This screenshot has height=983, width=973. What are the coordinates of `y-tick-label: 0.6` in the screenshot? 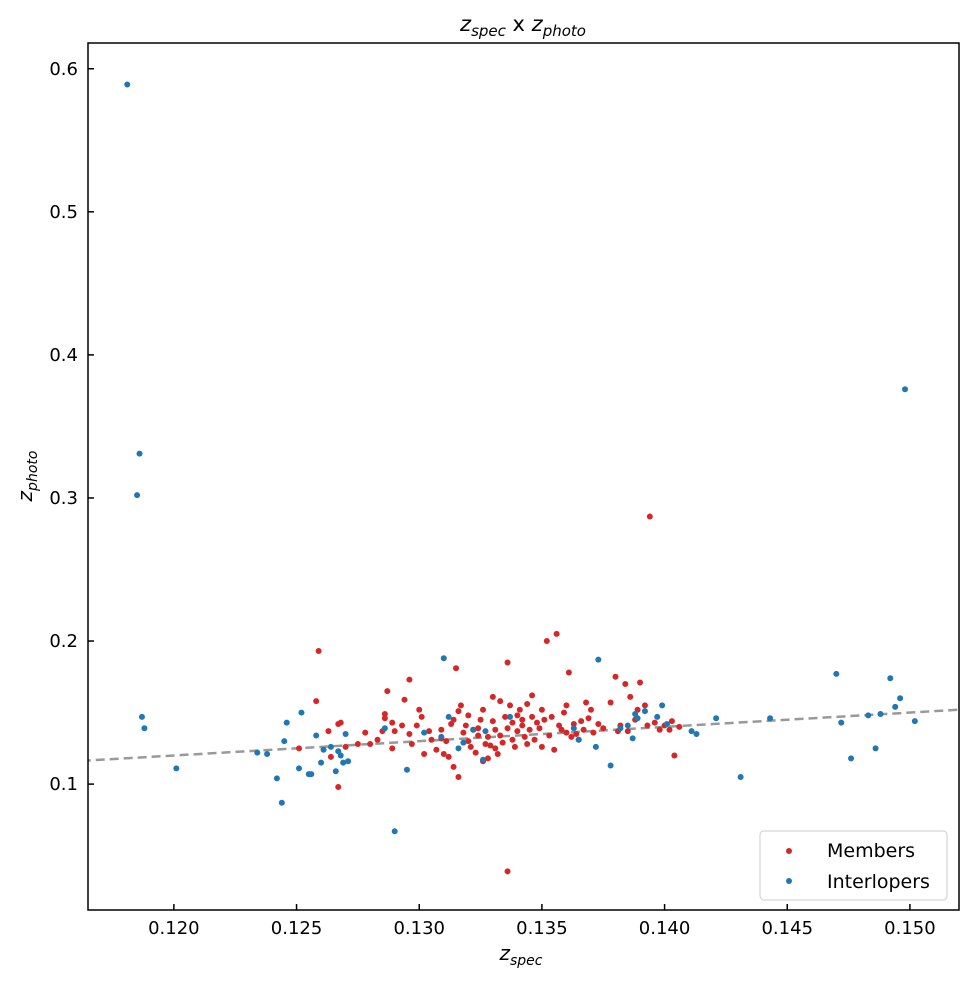 It's located at (63, 69).